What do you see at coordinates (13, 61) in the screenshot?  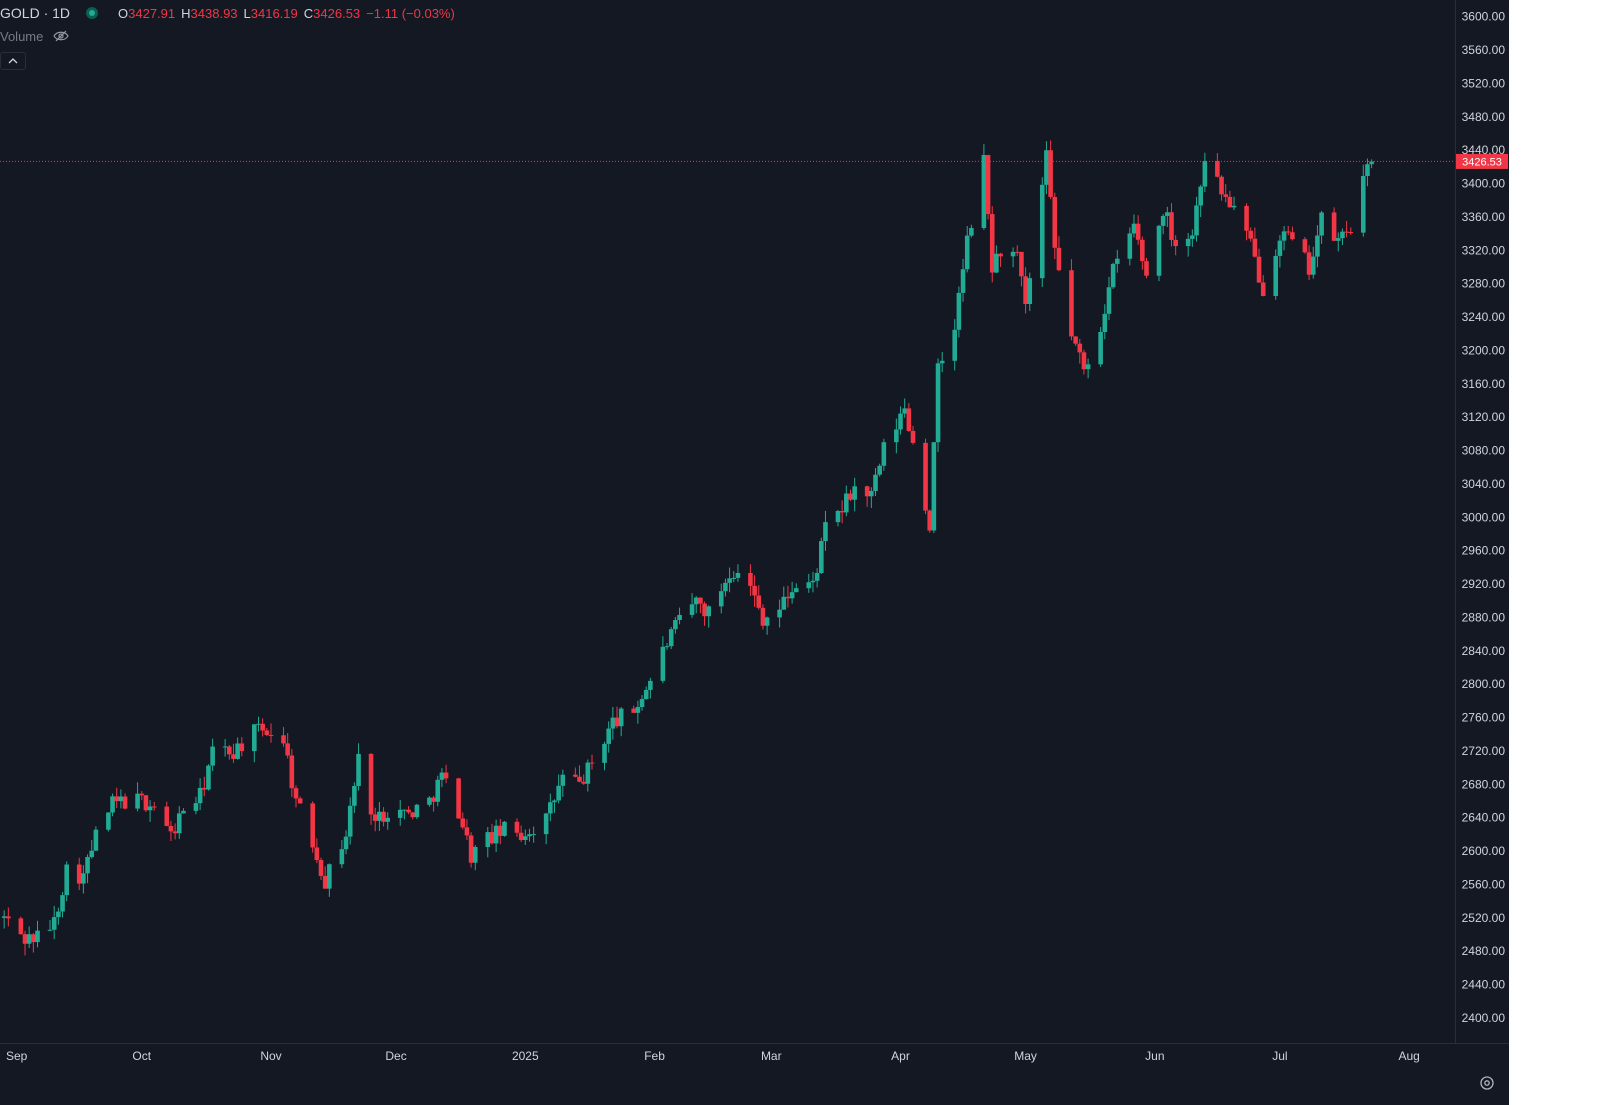 I see `collapse-legend-button` at bounding box center [13, 61].